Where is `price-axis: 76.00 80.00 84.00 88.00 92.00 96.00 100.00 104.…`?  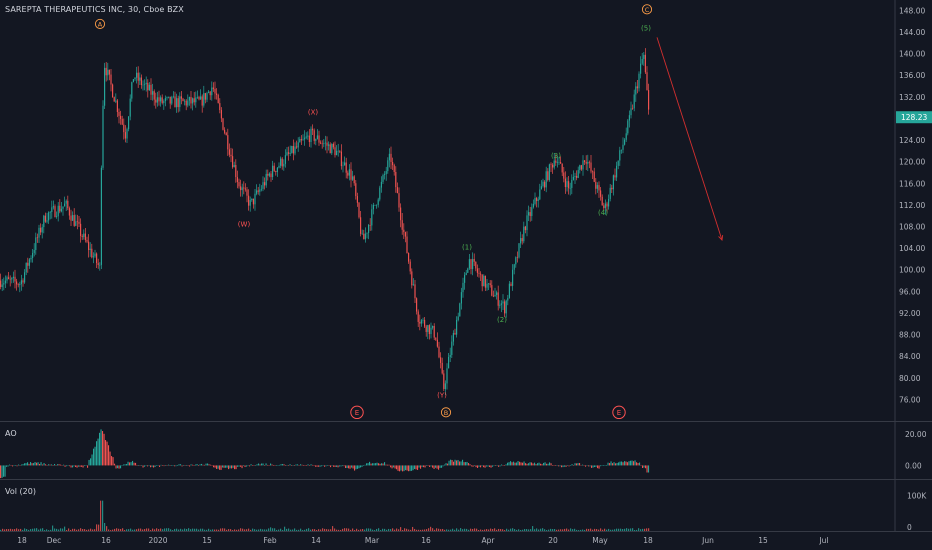 price-axis: 76.00 80.00 84.00 88.00 92.00 96.00 100.00 104.… is located at coordinates (914, 269).